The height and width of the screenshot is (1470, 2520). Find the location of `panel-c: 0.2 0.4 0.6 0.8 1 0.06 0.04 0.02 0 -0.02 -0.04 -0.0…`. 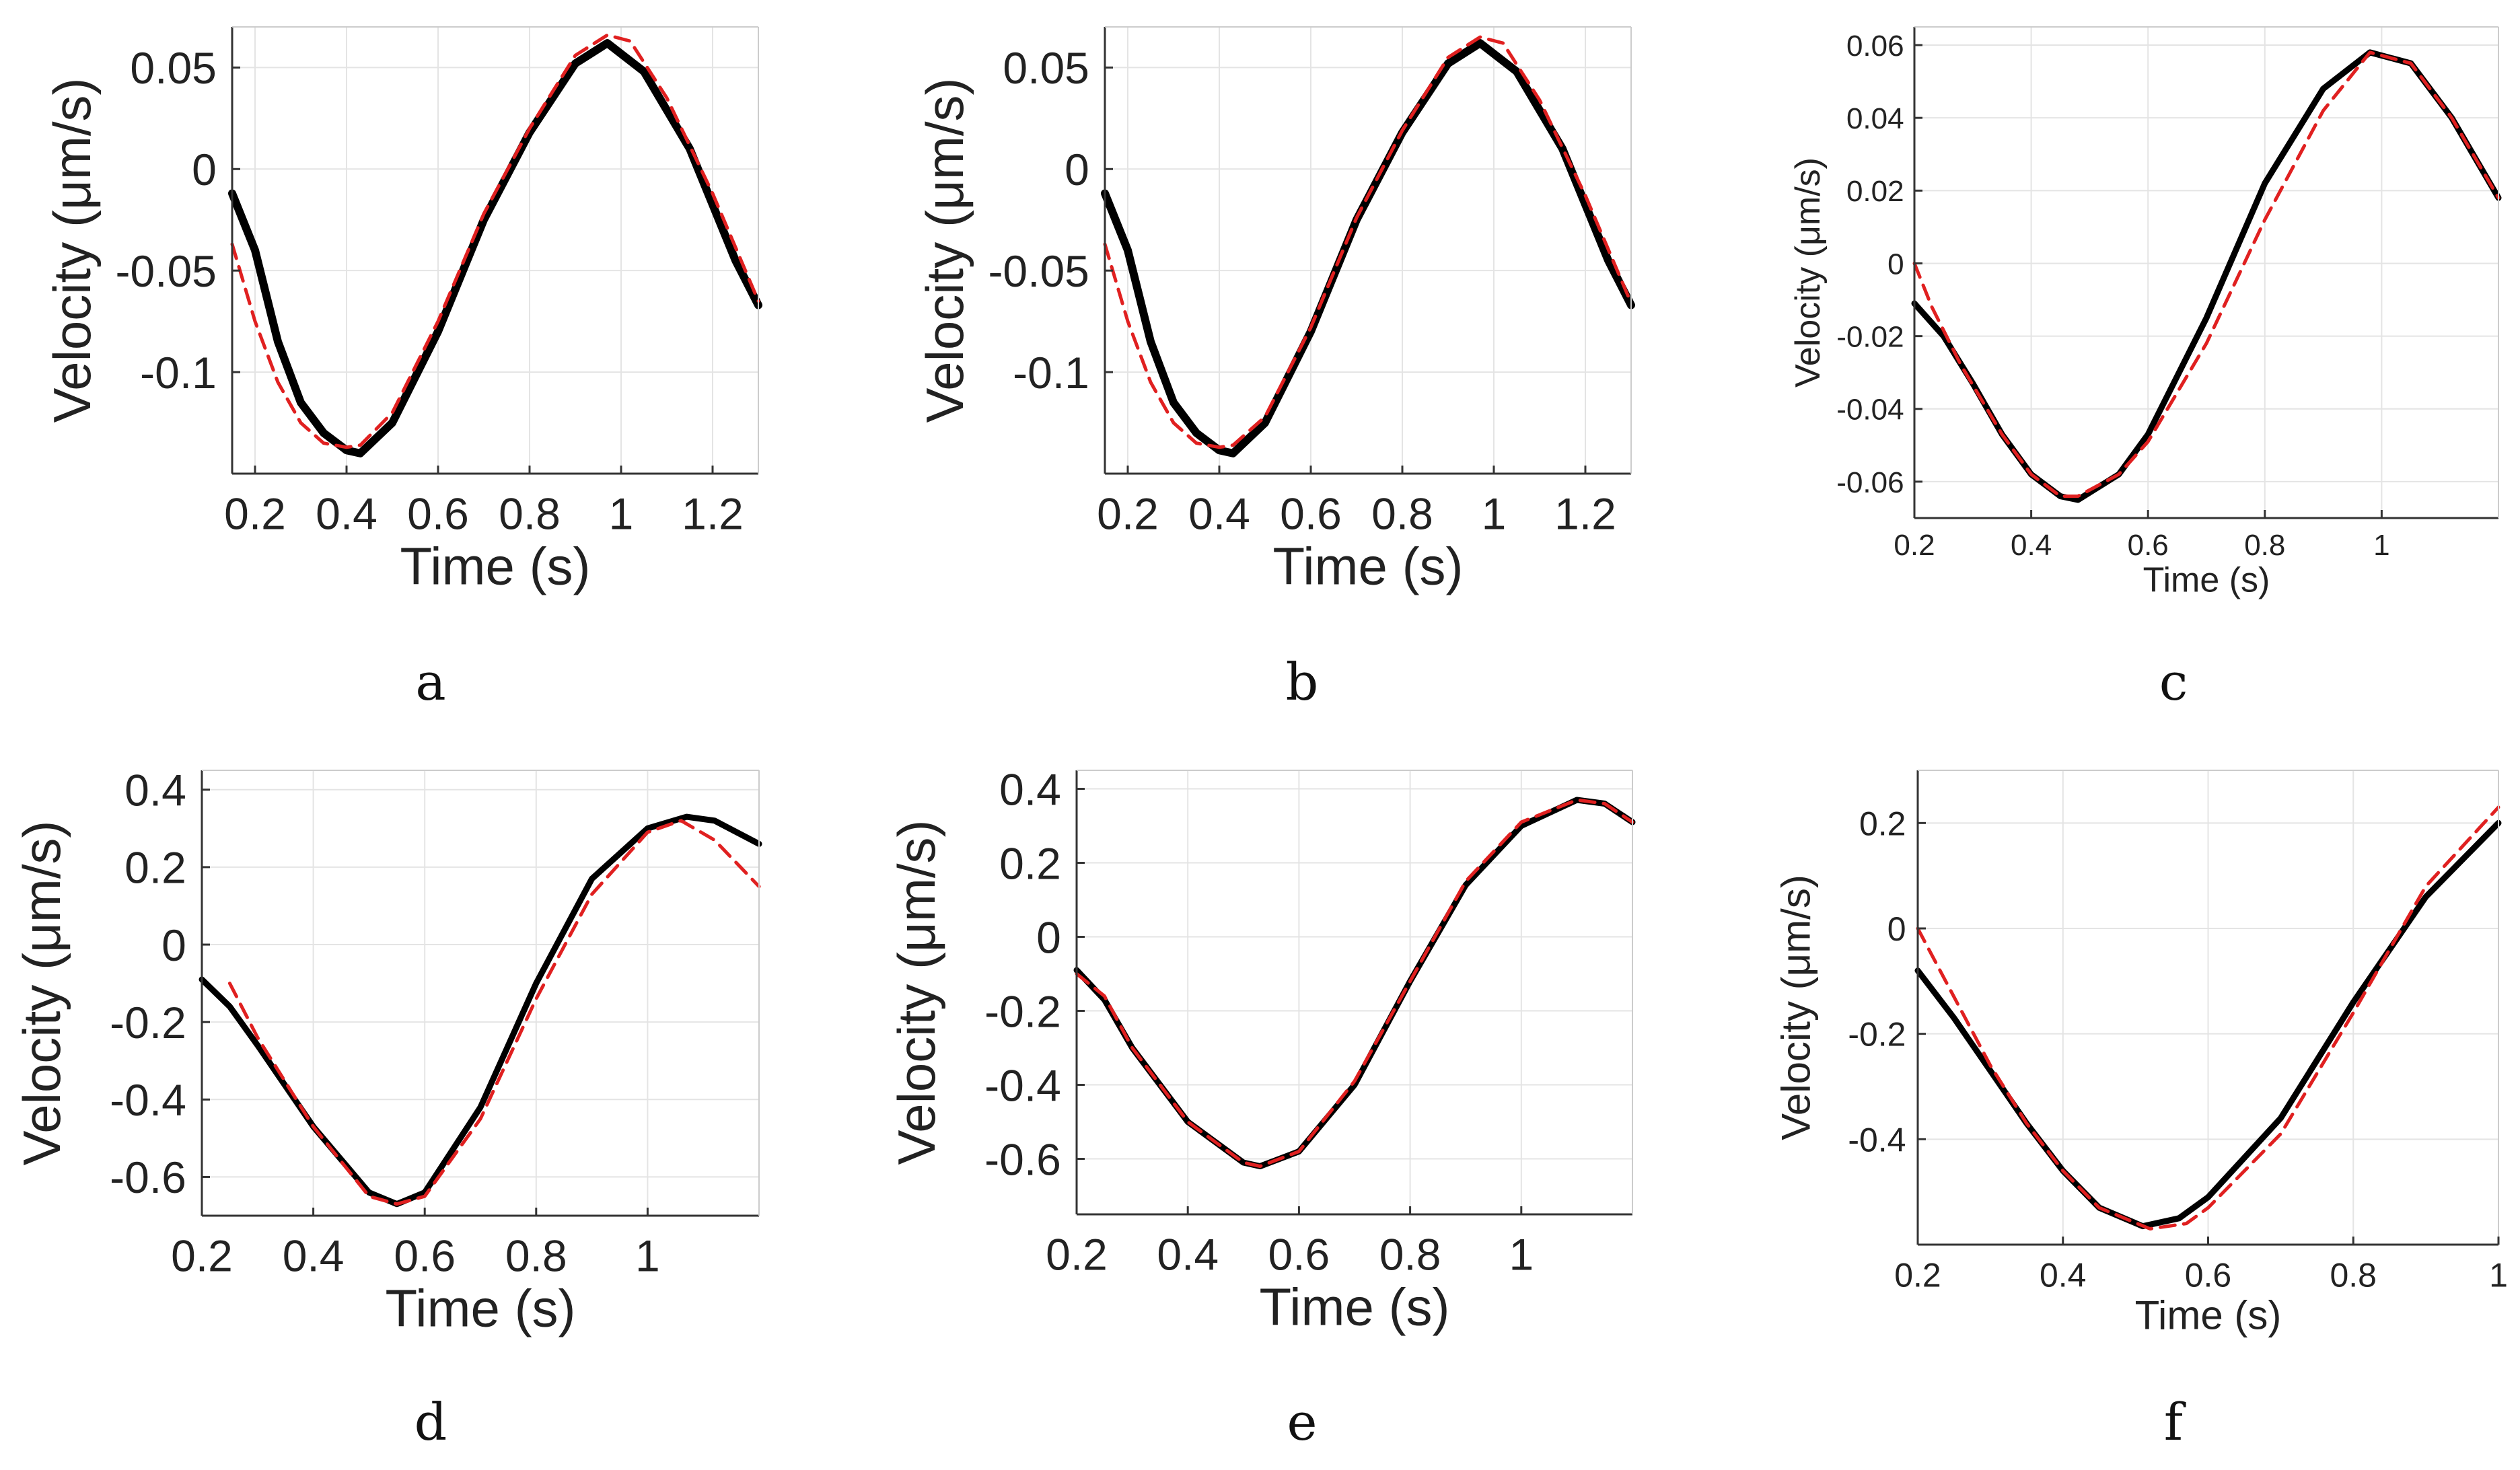

panel-c: 0.2 0.4 0.6 0.8 1 0.06 0.04 0.02 0 -0.02 -0.04 -0.0… is located at coordinates (2145, 369).